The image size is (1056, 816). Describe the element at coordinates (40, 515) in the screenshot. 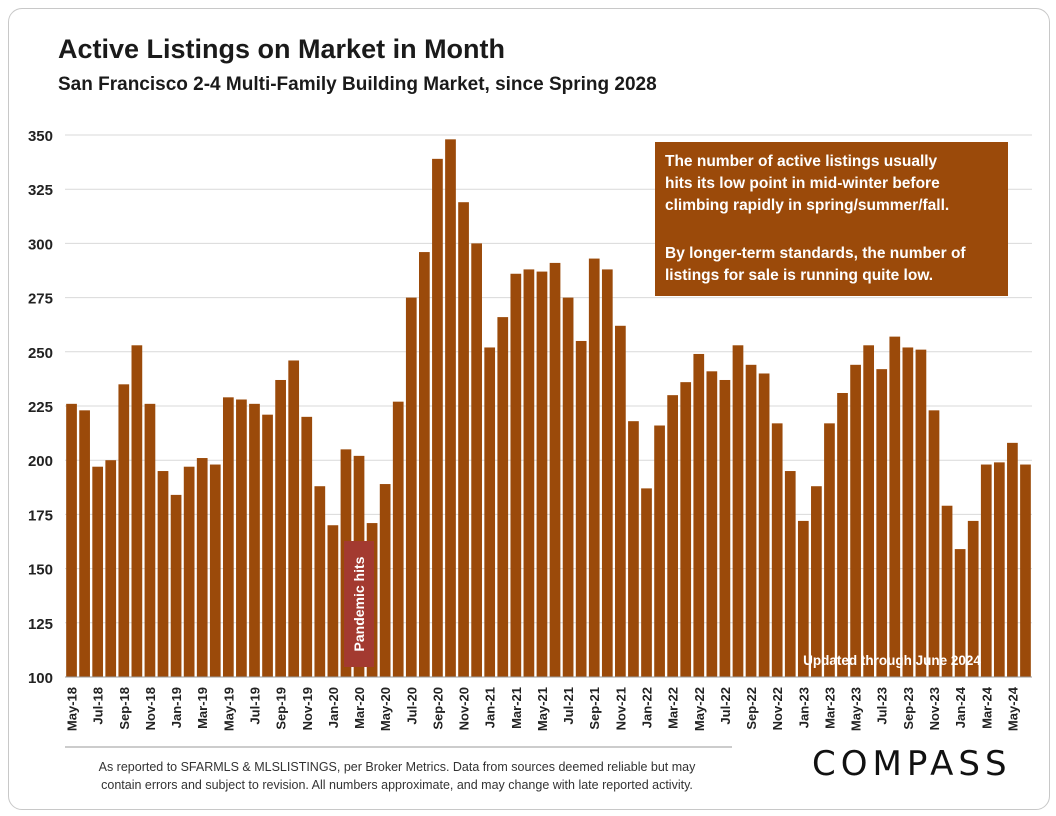

I see `y-tick-label: 175` at that location.